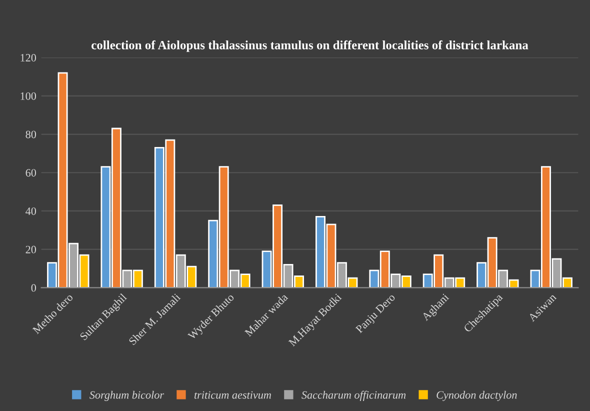 The image size is (590, 411). I want to click on y-tick-label: 100, so click(28, 96).